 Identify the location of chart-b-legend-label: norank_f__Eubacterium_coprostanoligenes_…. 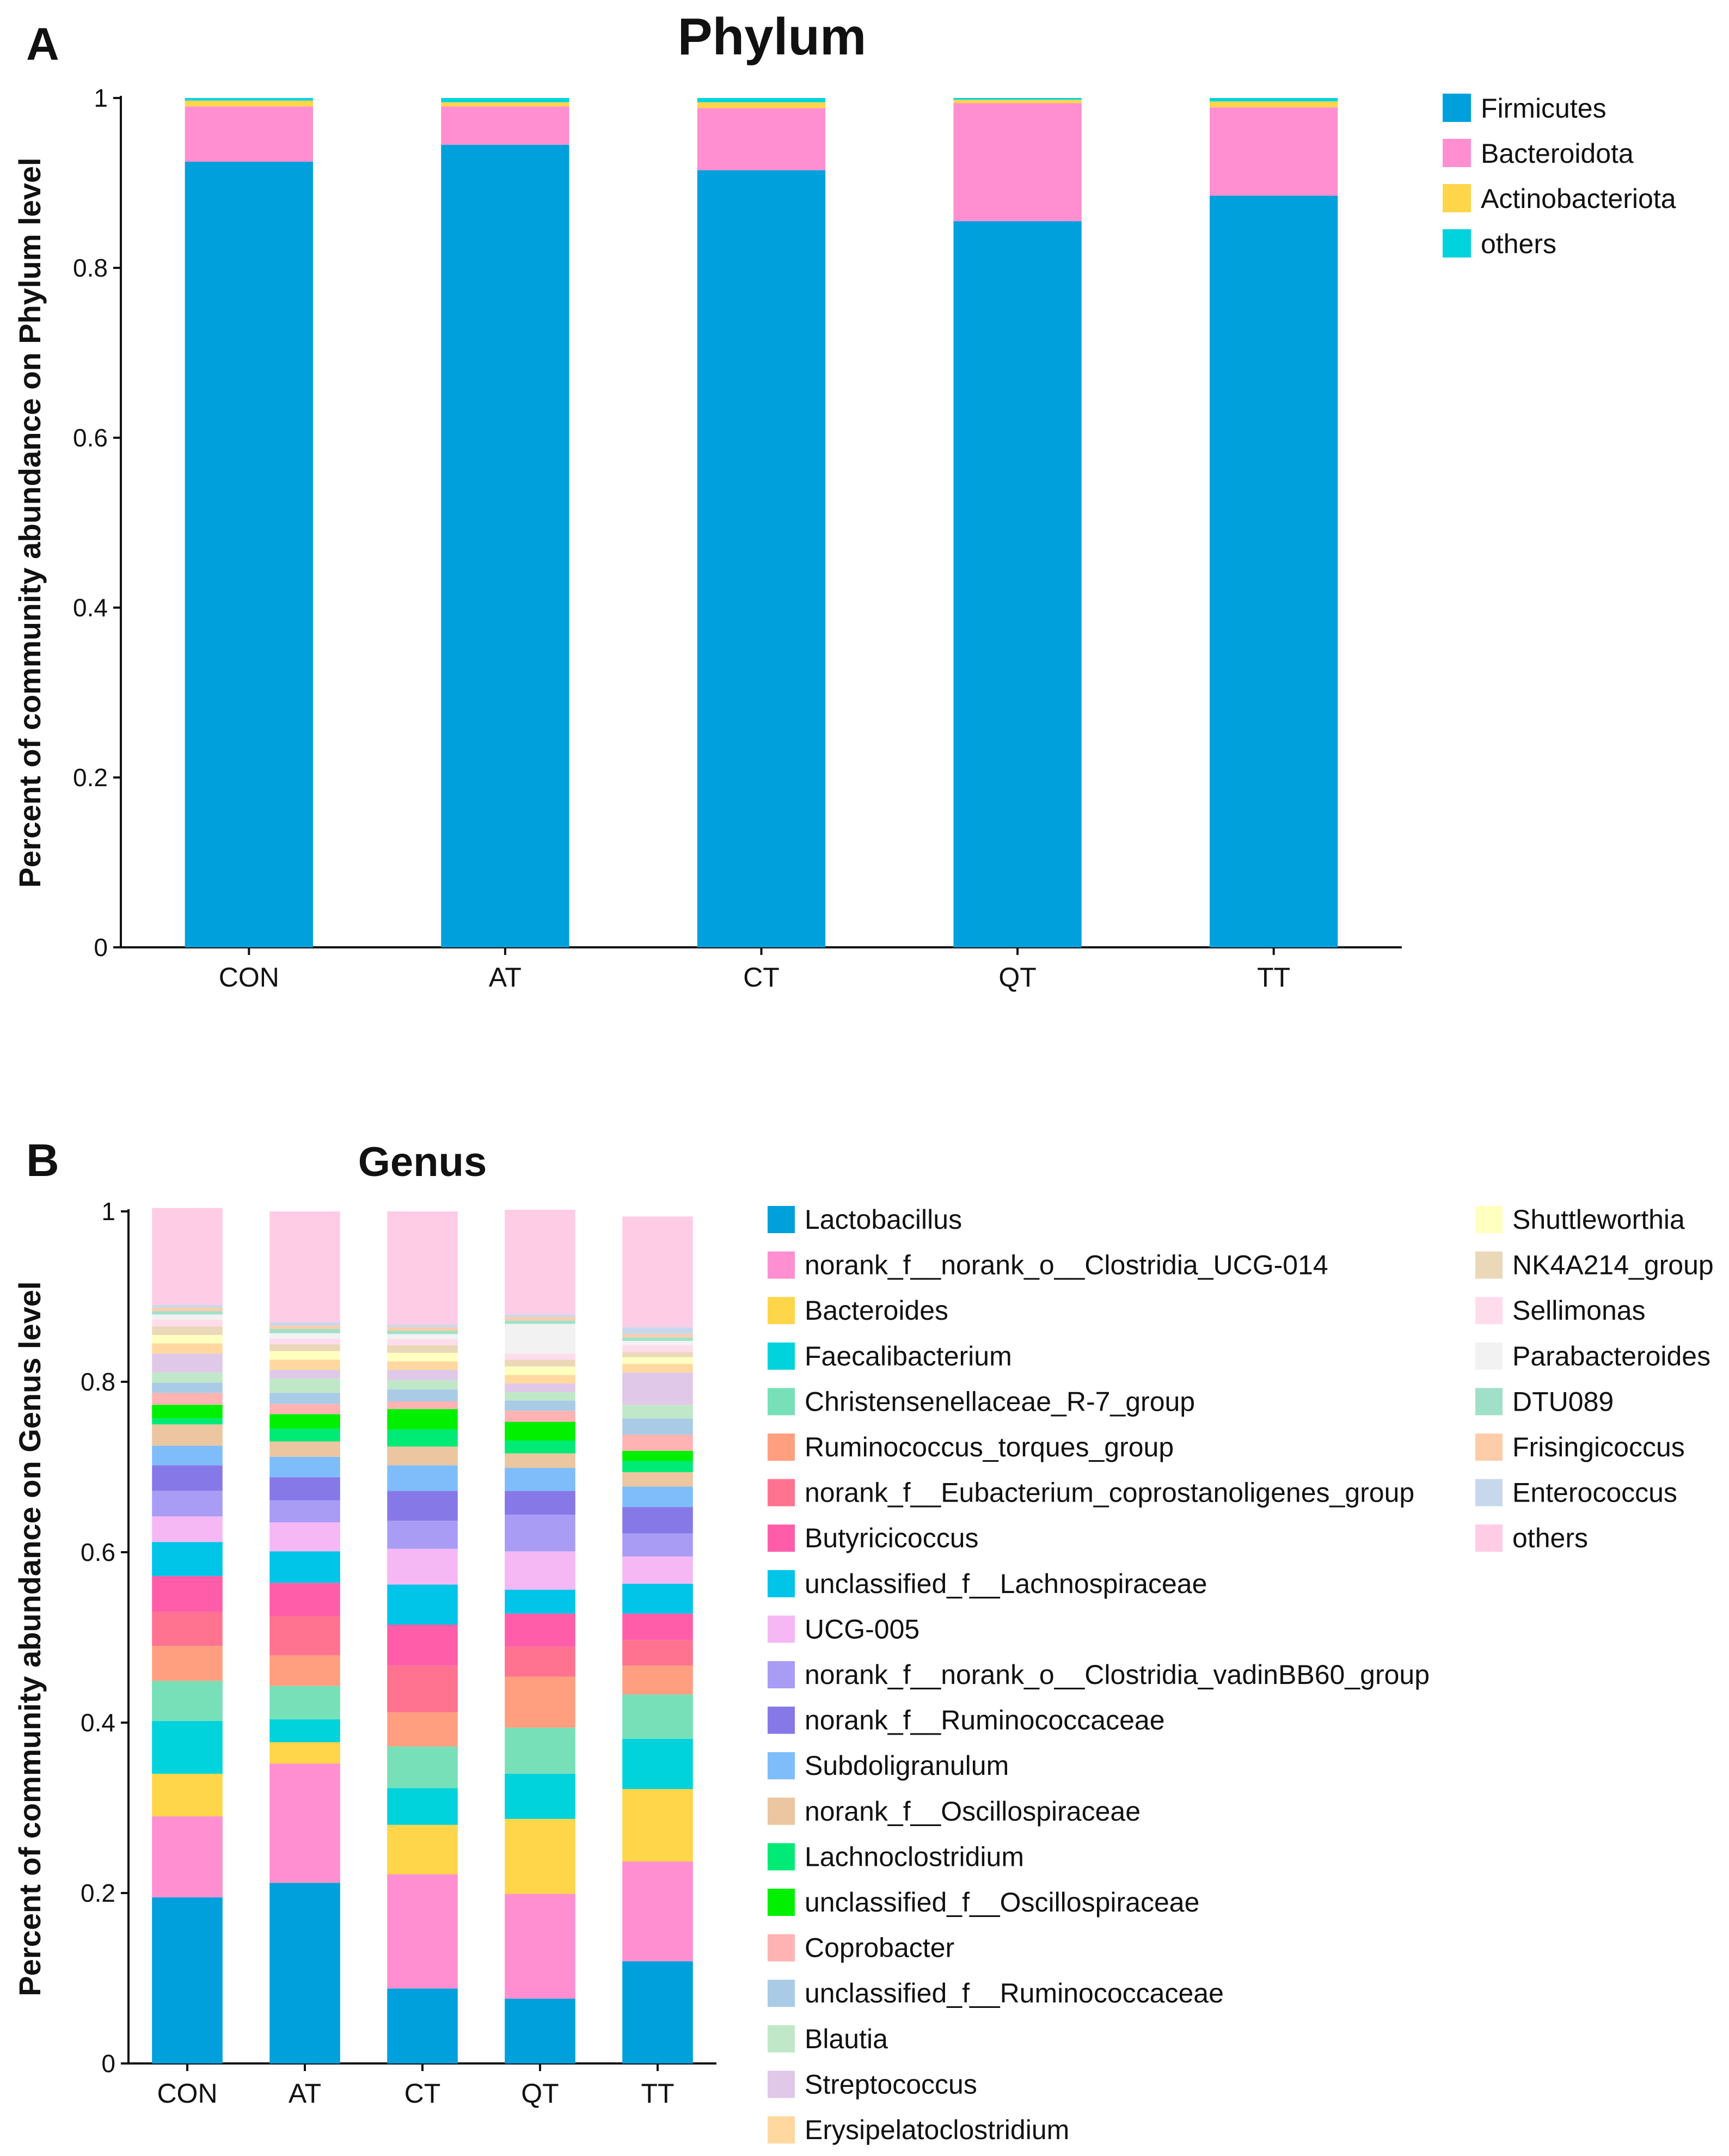
(1109, 1493).